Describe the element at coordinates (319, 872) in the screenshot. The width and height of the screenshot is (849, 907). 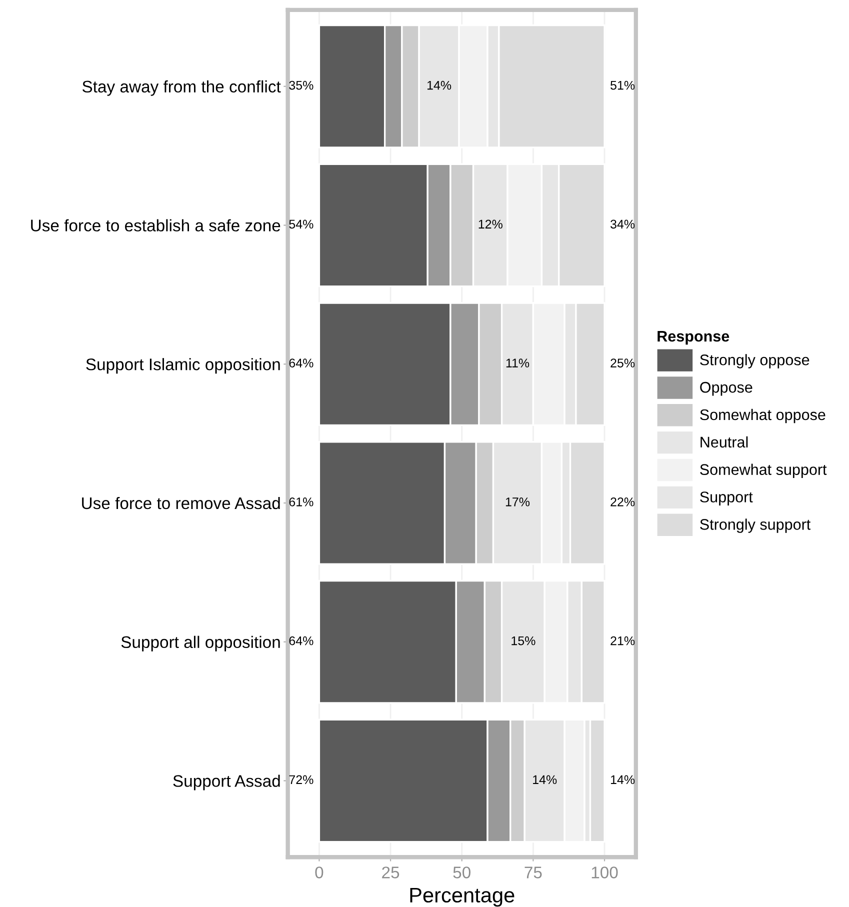
I see `x-tick-label: 0` at that location.